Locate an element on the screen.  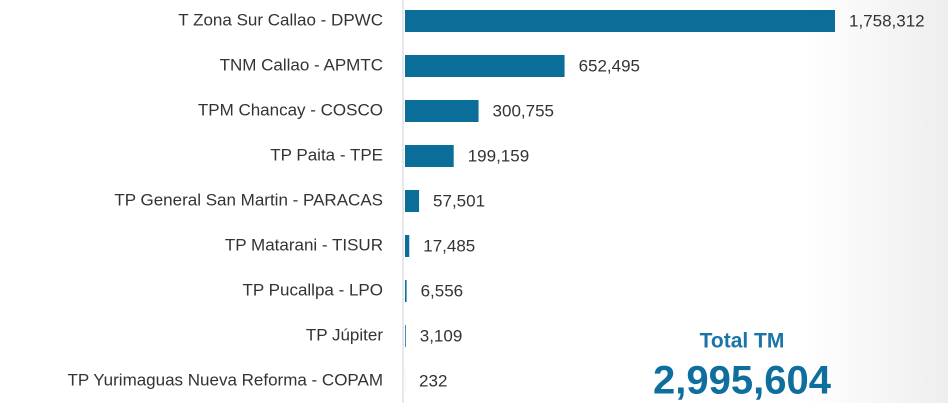
category-label: TP Paita - TPE is located at coordinates (326, 154).